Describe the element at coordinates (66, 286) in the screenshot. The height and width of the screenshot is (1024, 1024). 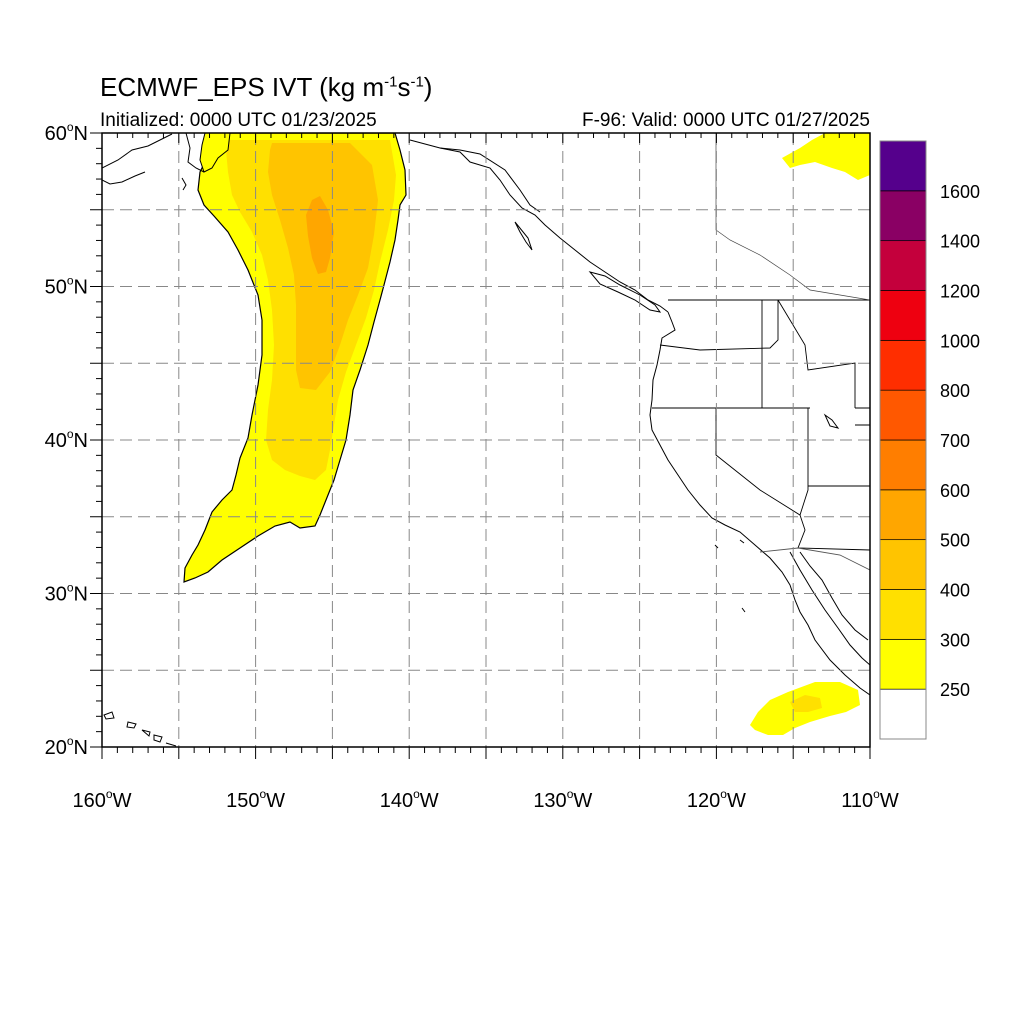
I see `lat-tick-label: 50oN` at that location.